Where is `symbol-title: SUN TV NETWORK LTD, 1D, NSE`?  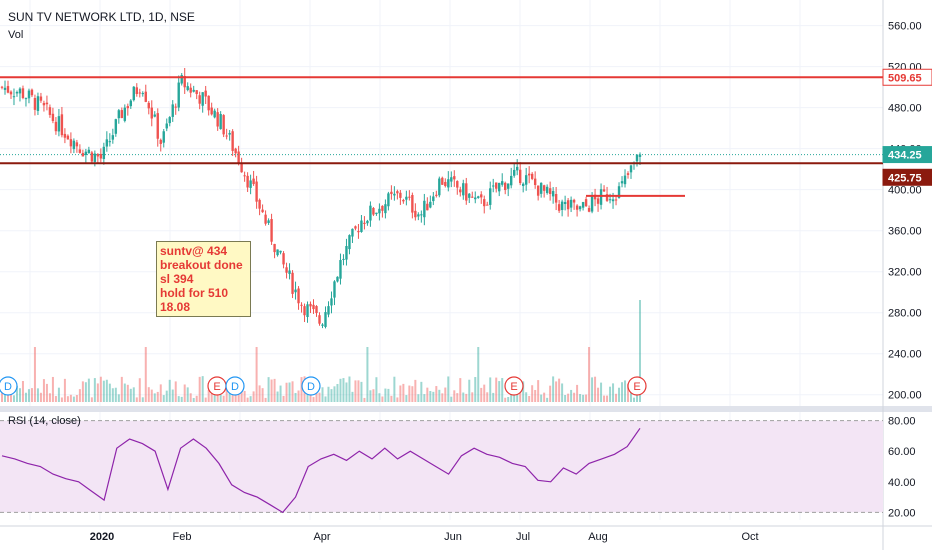 symbol-title: SUN TV NETWORK LTD, 1D, NSE is located at coordinates (101, 17).